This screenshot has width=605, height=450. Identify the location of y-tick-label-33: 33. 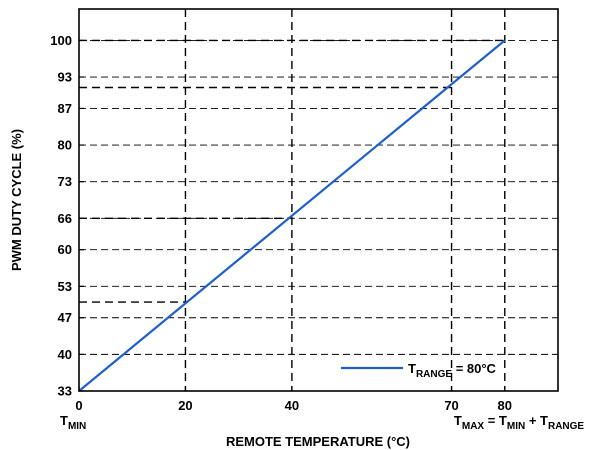
(65, 391).